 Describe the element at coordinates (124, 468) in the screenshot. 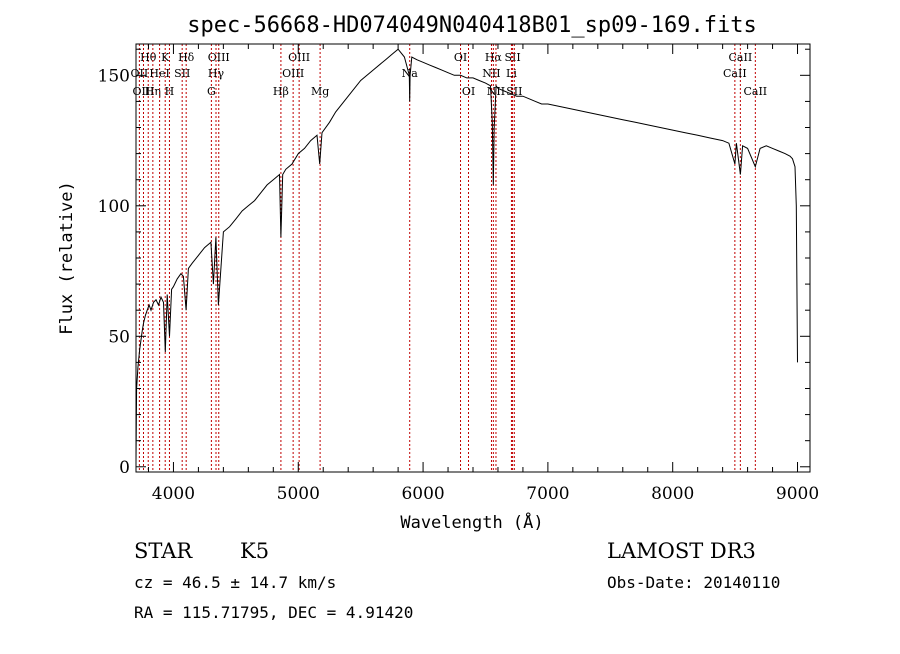

I see `y-tick-label: 0` at that location.